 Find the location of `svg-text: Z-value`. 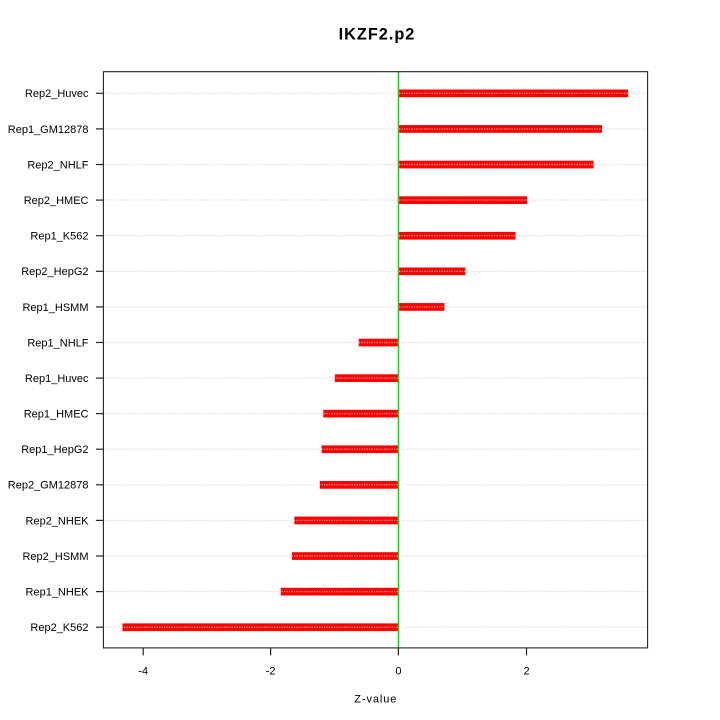

svg-text: Z-value is located at coordinates (375, 699).